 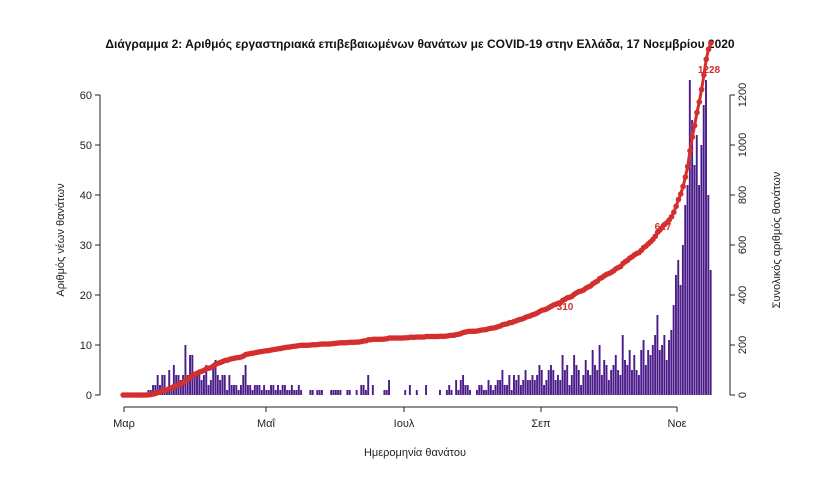 What do you see at coordinates (86, 146) in the screenshot?
I see `y-tick-label: 50` at bounding box center [86, 146].